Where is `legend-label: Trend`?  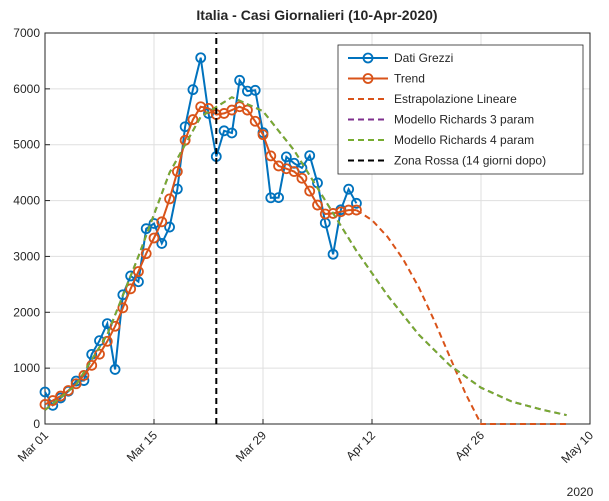
legend-label: Trend is located at coordinates (409, 79).